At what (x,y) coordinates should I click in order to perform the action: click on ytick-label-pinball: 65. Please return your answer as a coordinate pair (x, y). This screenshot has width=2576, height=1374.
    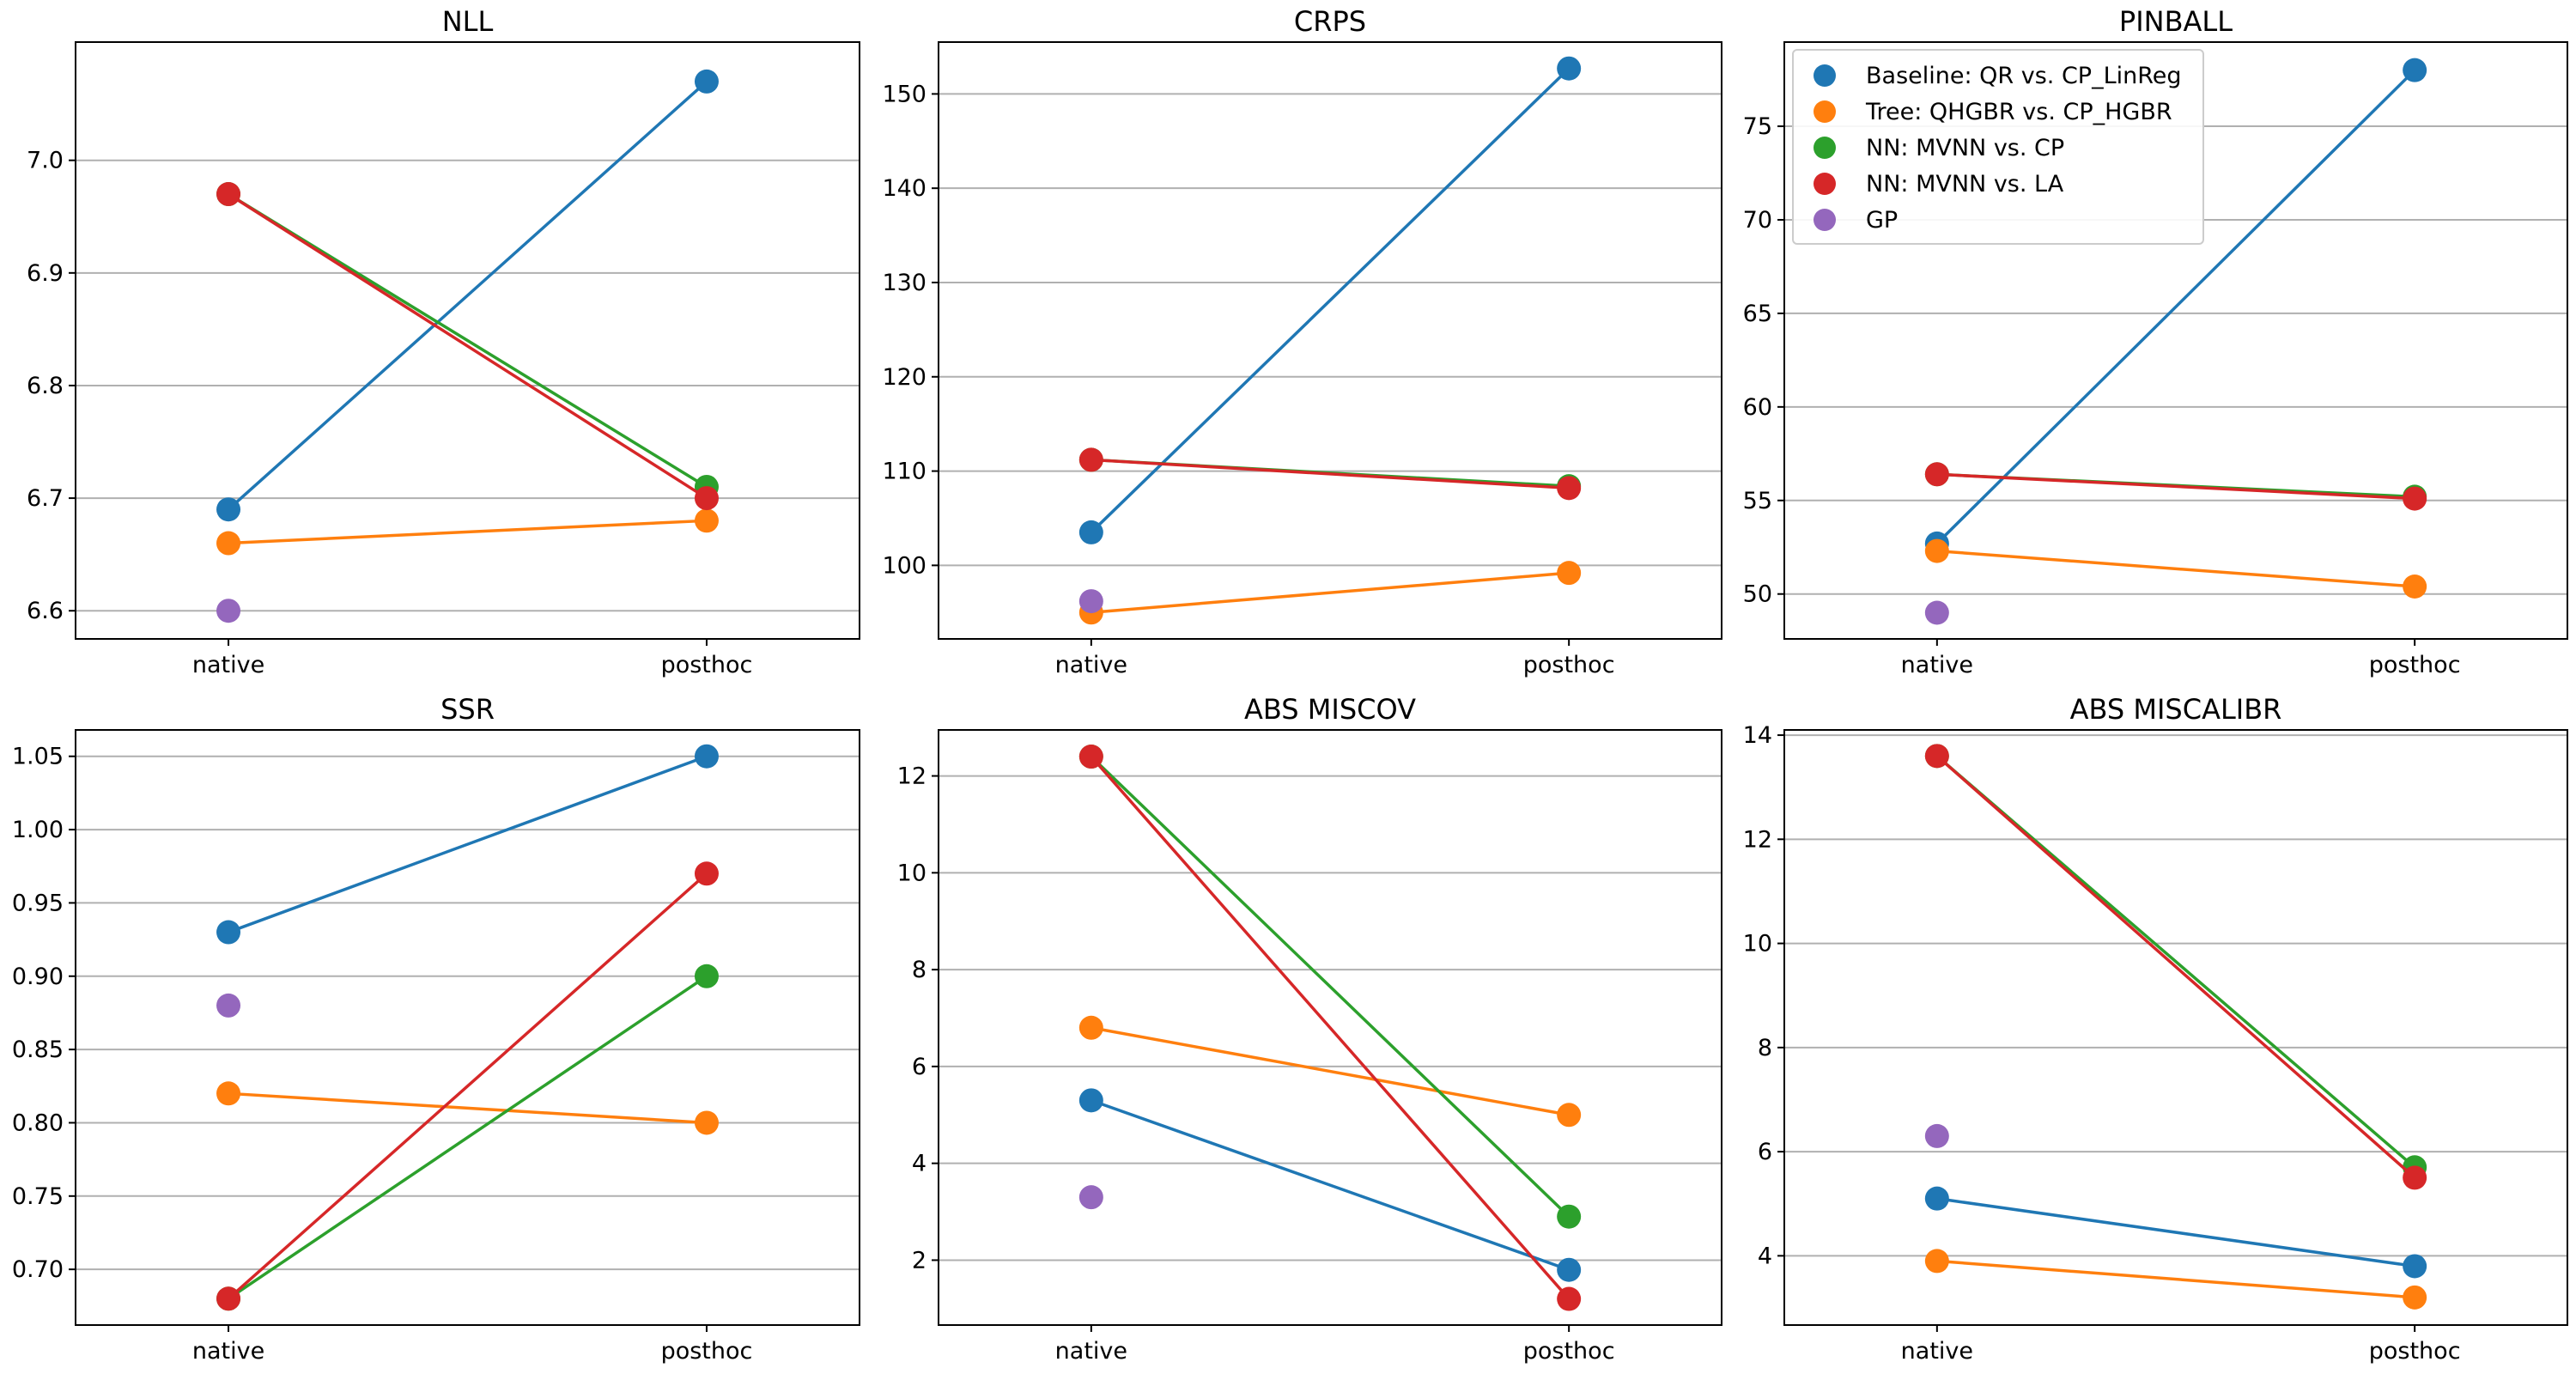
    Looking at the image, I should click on (1758, 314).